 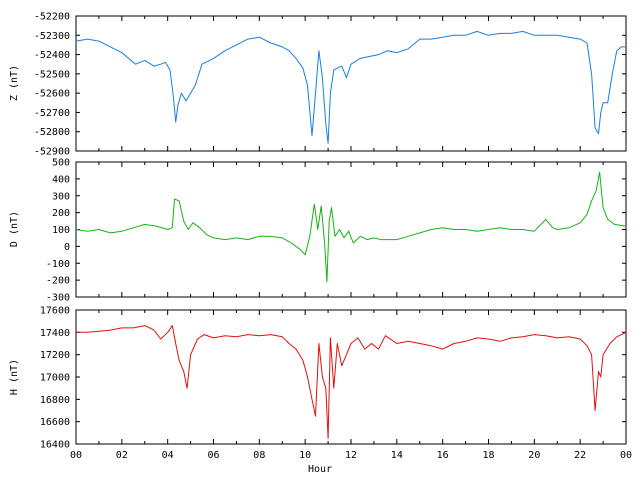 I want to click on panel-z-ytick-label: -52700, so click(x=52, y=113).